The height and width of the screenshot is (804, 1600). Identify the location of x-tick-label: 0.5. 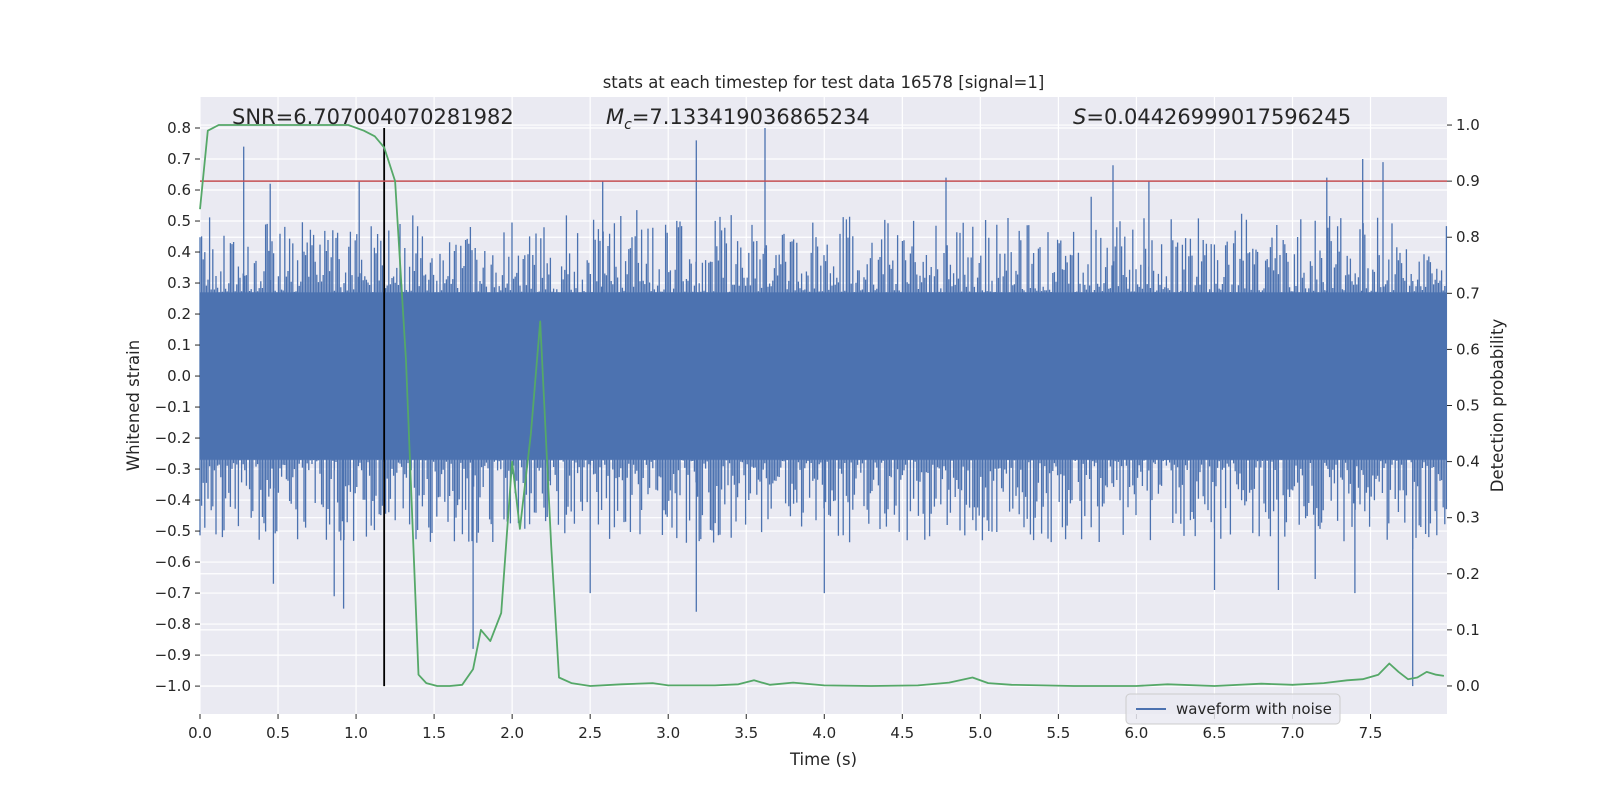
(278, 733).